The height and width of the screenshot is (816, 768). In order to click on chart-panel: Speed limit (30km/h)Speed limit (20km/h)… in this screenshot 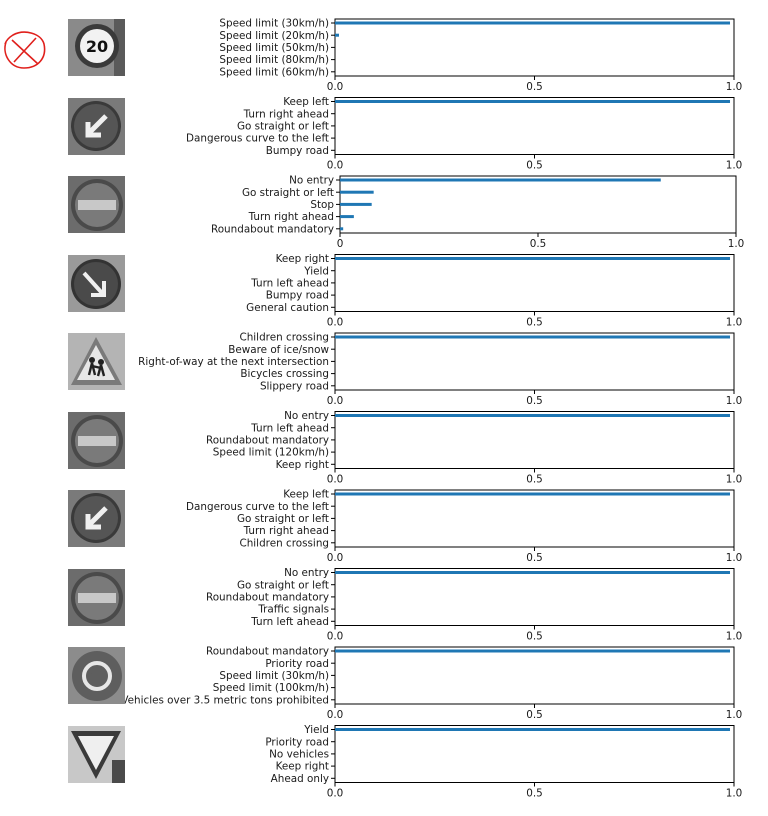, I will do `click(480, 55)`.